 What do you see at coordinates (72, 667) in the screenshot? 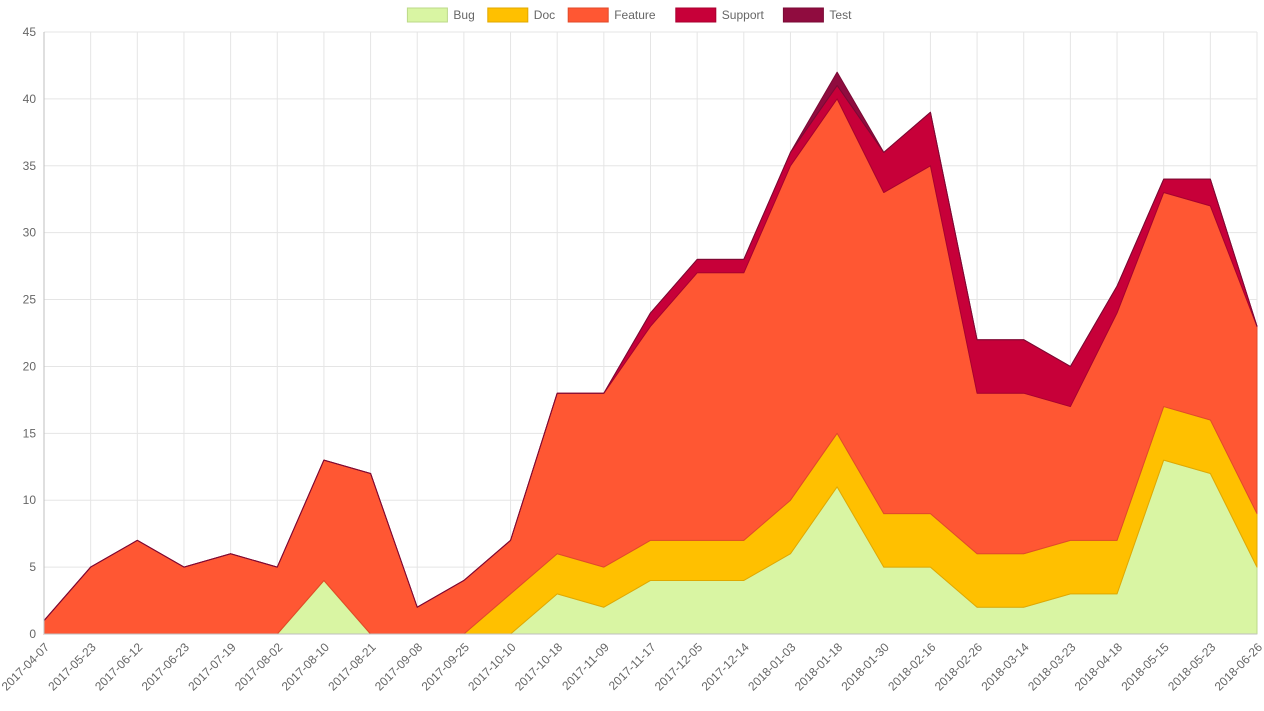
I see `x-tick-label: 2017-05-23` at bounding box center [72, 667].